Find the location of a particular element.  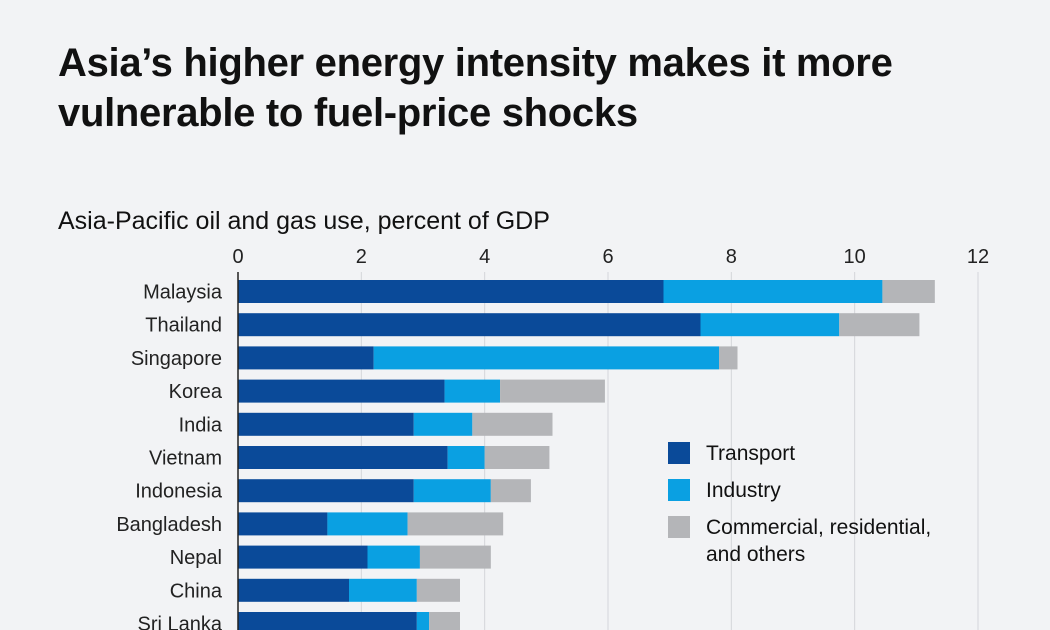

category-label-korea: Korea is located at coordinates (196, 392).